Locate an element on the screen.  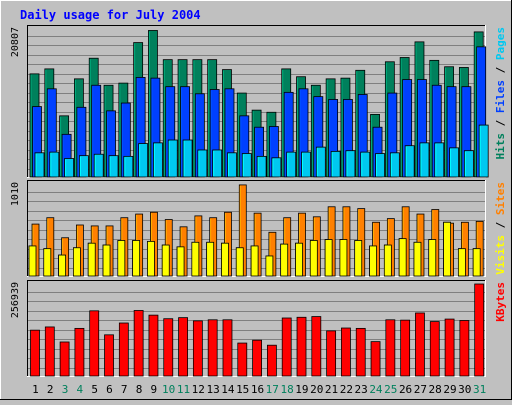
x-tick-label-11: 11 is located at coordinates (183, 389).